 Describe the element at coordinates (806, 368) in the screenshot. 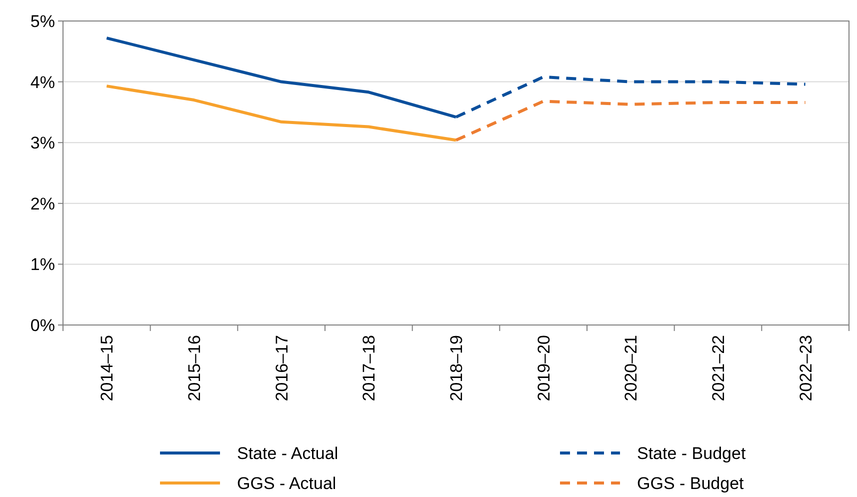

I see `x-tick-label: 2022–23` at that location.